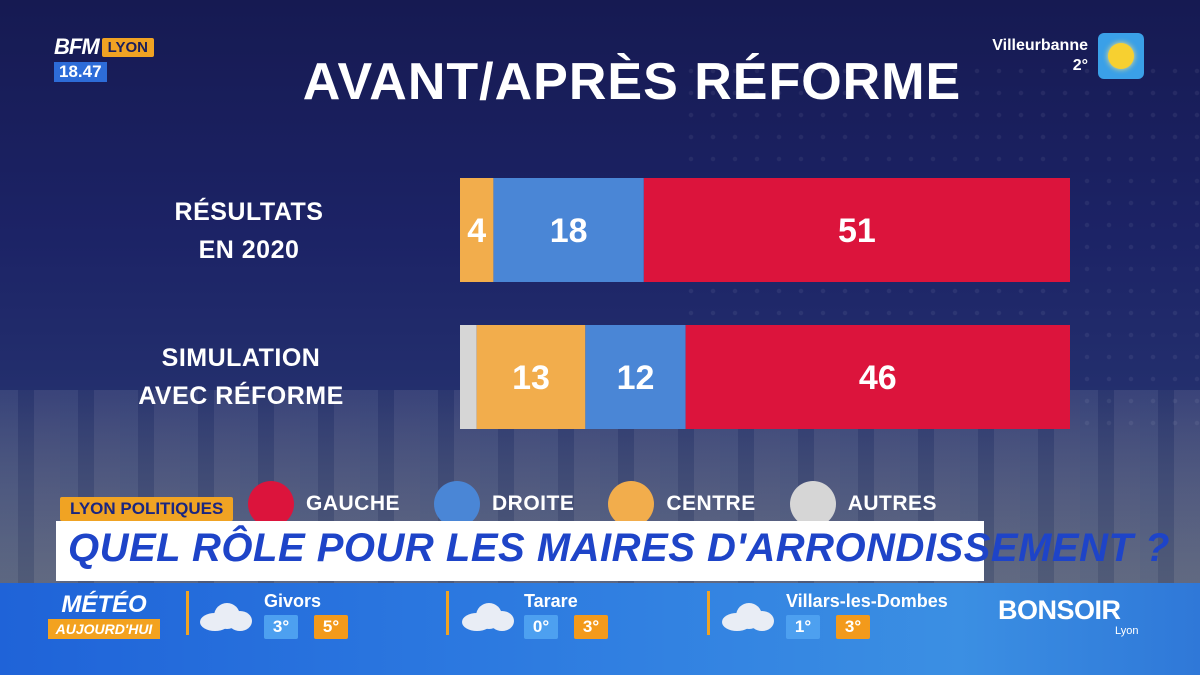  Describe the element at coordinates (632, 82) in the screenshot. I see `chart-title: AVANT/APRÈS RÉFORME` at that location.